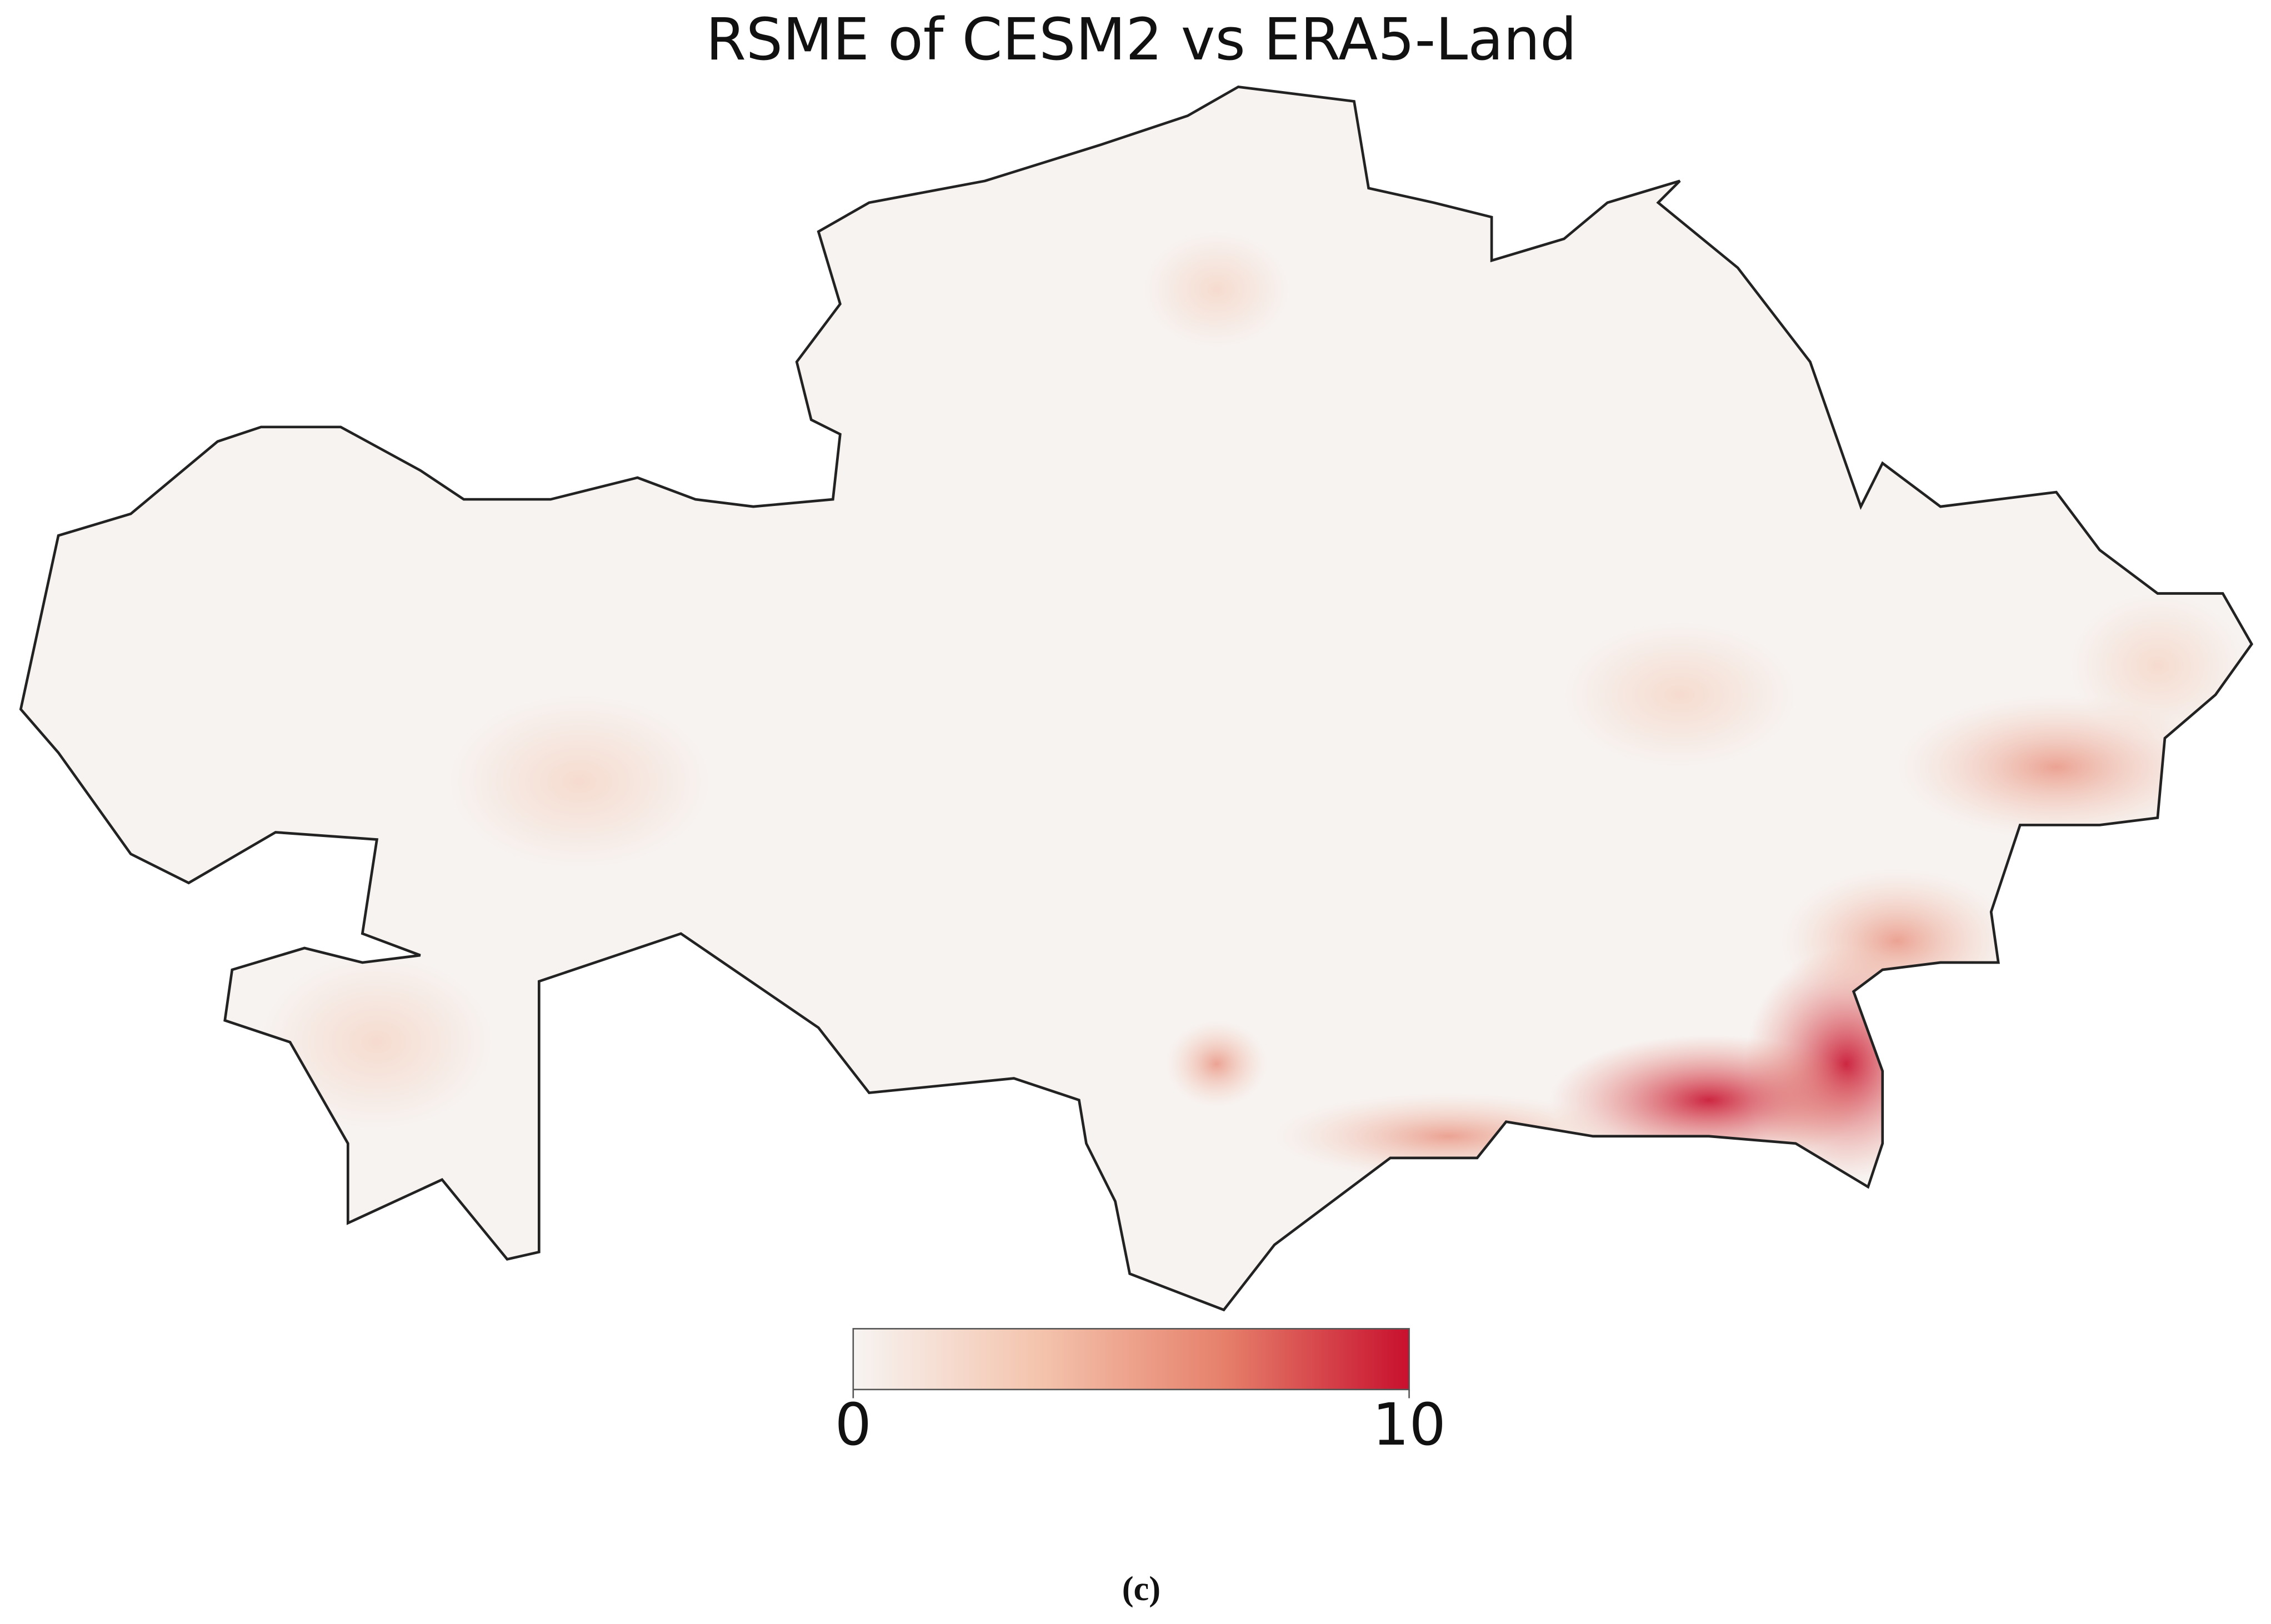 This screenshot has height=1624, width=2271. I want to click on colorbar, so click(1131, 1359).